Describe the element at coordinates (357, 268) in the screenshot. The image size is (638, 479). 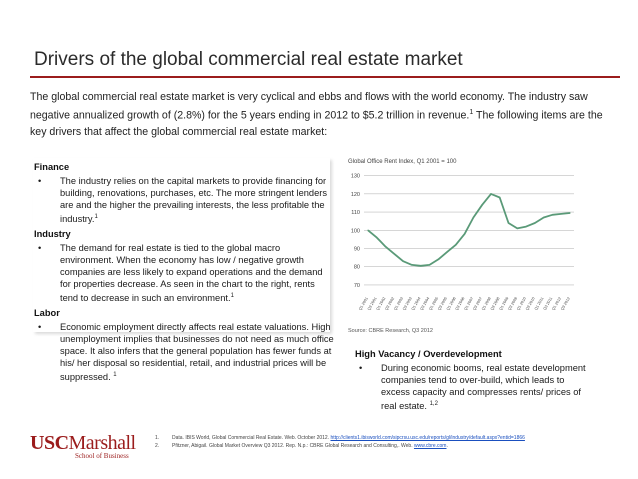
I see `y-tick-label-1: 80` at that location.